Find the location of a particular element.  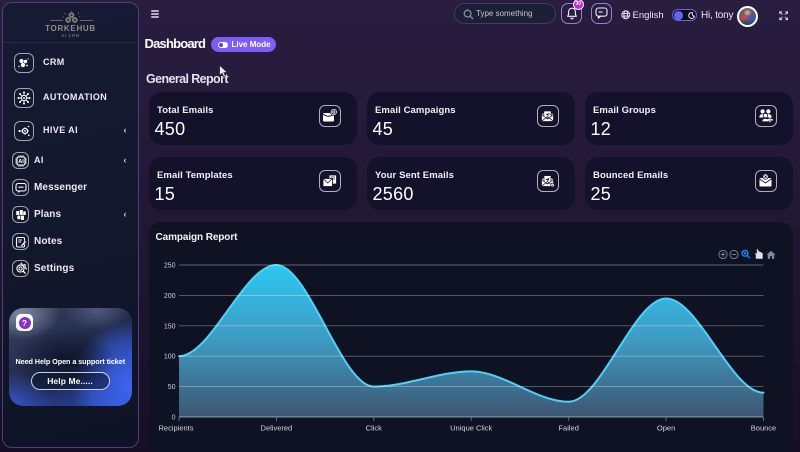

svg-text: Bounce is located at coordinates (763, 428).